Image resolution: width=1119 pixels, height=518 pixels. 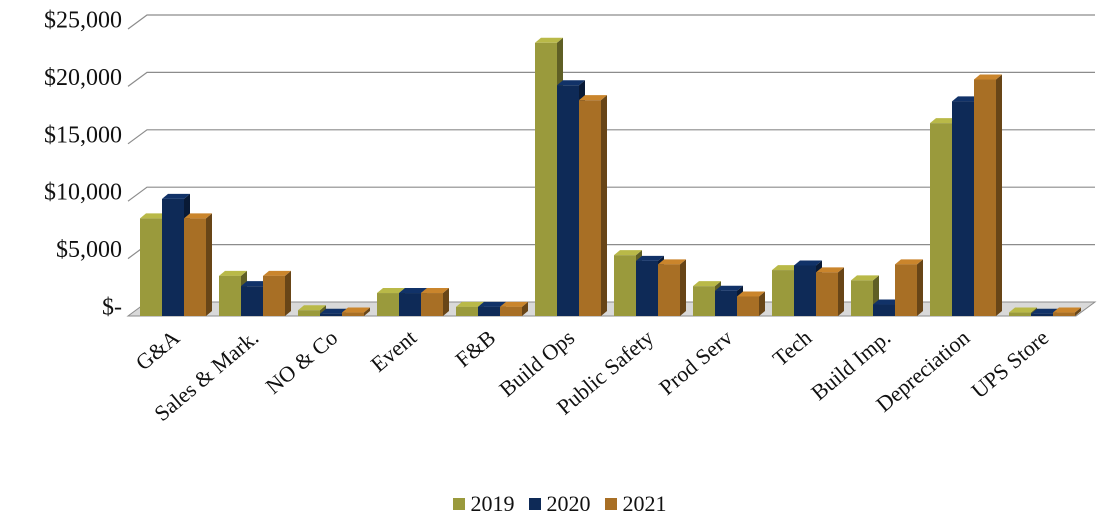 I want to click on y-tick-label: $5,000, so click(x=89, y=250).